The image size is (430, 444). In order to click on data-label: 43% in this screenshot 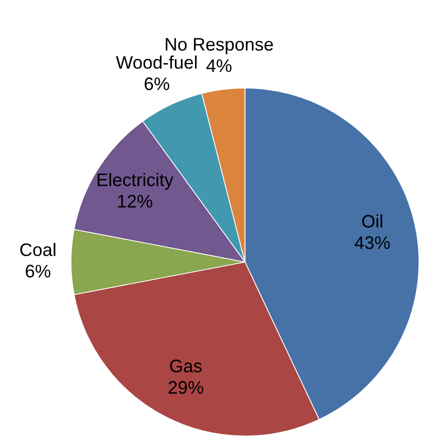, I will do `click(372, 243)`.